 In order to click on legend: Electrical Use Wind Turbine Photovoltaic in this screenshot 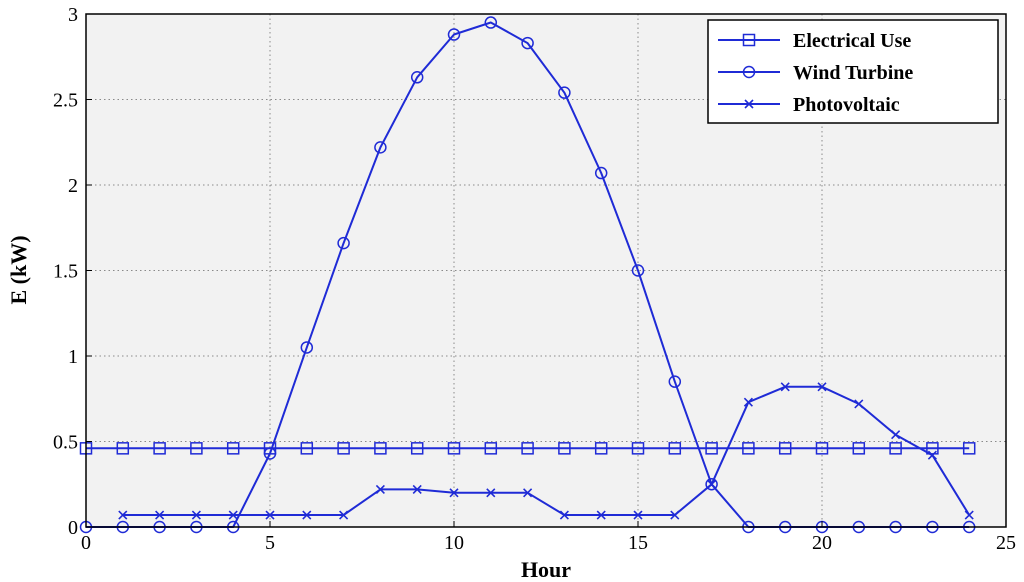, I will do `click(853, 71)`.